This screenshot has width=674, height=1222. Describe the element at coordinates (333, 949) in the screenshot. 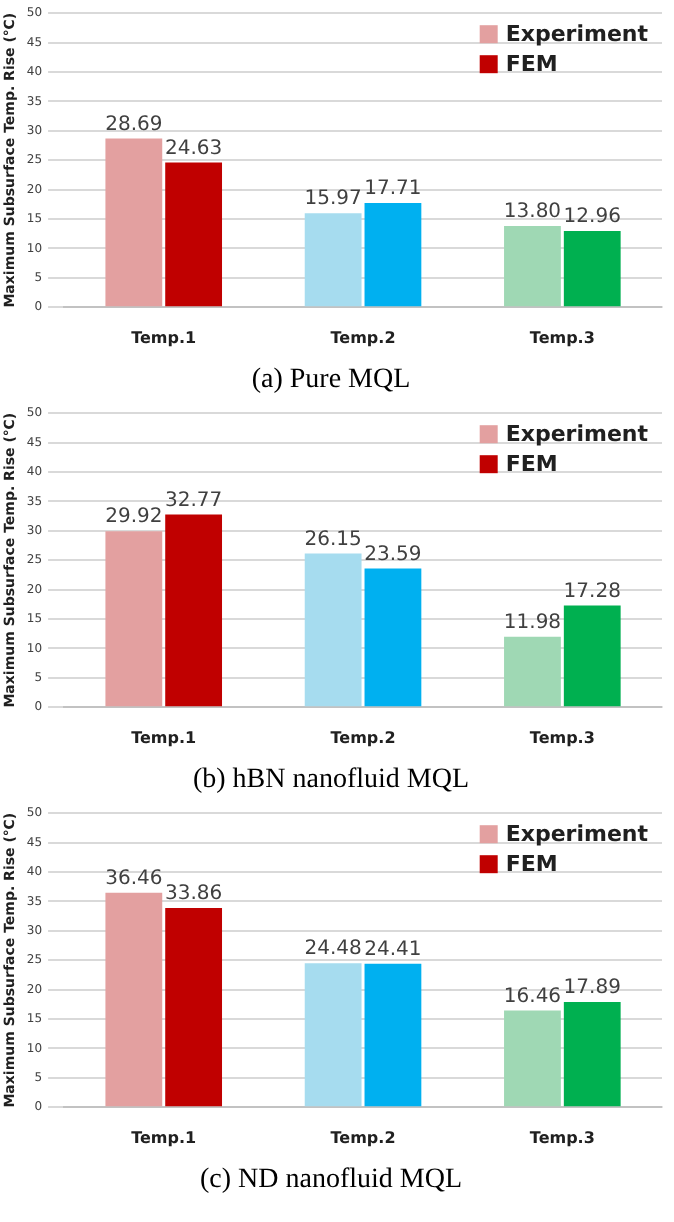

I see `data-label: 24.48` at that location.